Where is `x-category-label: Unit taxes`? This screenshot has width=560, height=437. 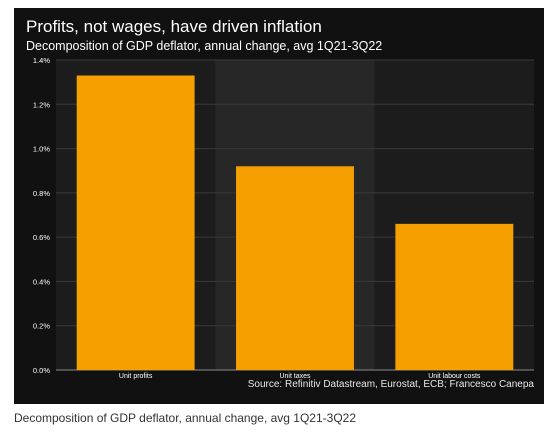 x-category-label: Unit taxes is located at coordinates (295, 376).